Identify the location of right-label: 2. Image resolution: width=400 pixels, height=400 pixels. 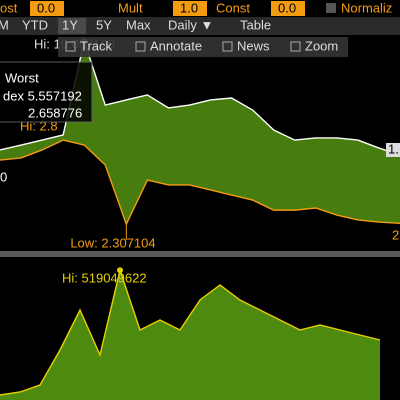
(395, 234).